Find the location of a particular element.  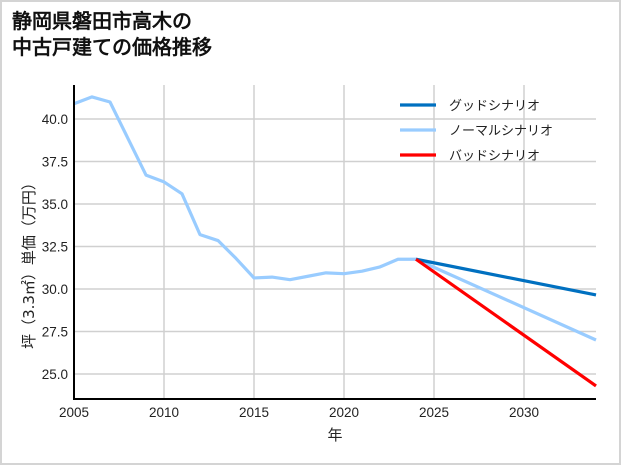

x-tick-label: 2010 is located at coordinates (164, 412).